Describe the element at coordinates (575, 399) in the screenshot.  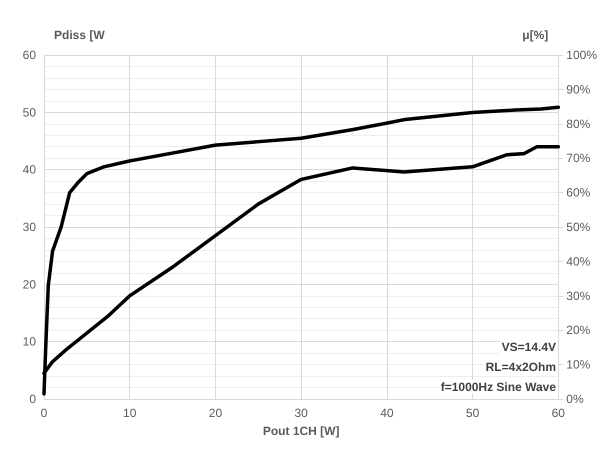
I see `y2-tick-label: 0%` at that location.